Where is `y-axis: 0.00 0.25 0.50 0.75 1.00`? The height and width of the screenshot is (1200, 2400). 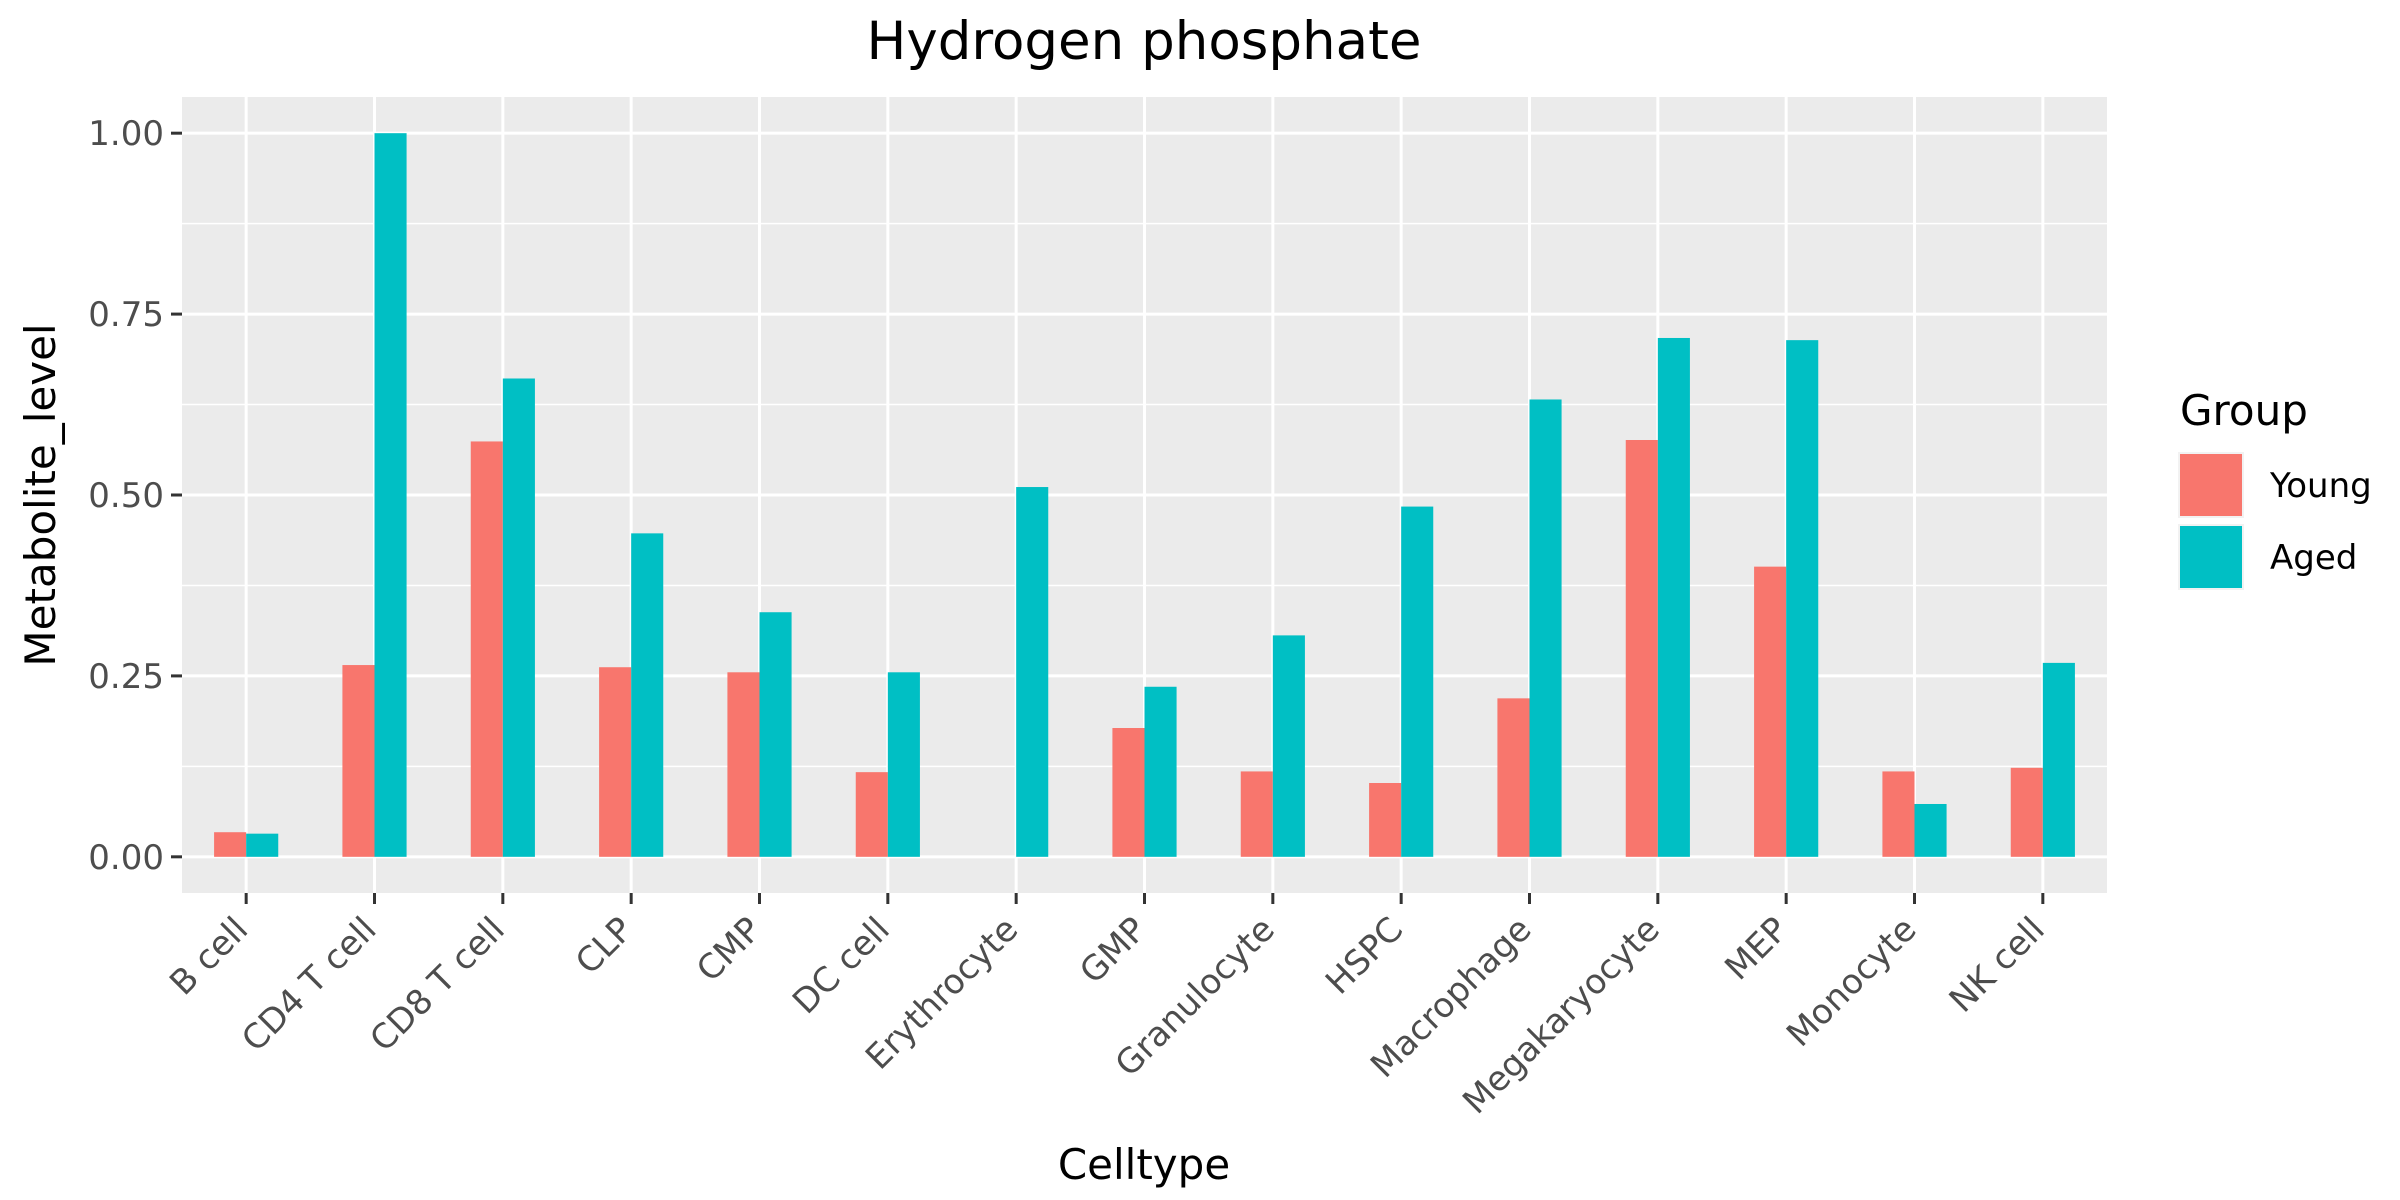 y-axis: 0.00 0.25 0.50 0.75 1.00 is located at coordinates (135, 496).